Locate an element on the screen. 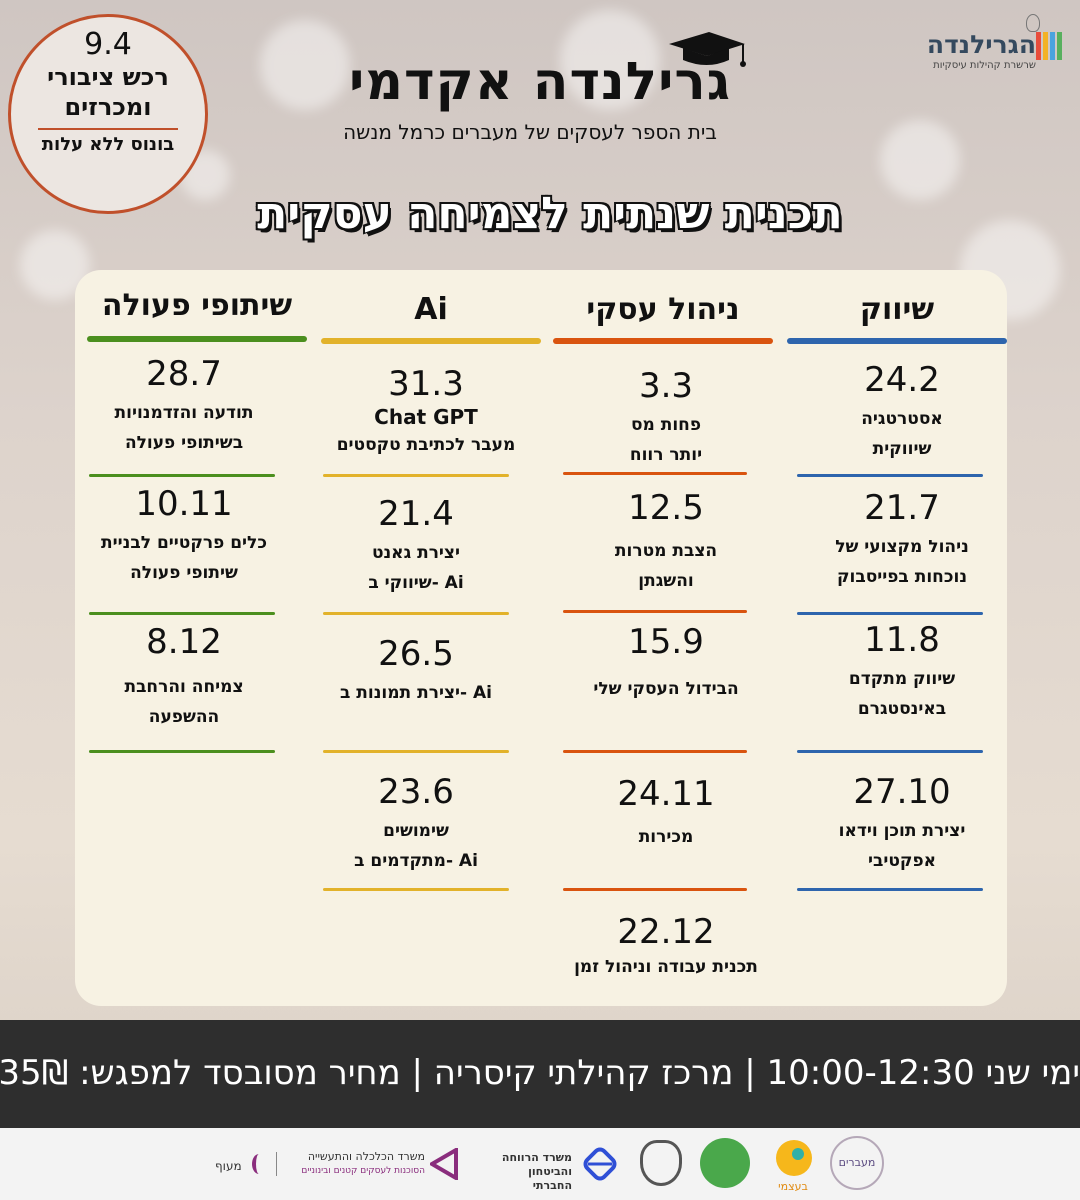 The image size is (1080, 1200). regional-council-icon is located at coordinates (725, 1163).